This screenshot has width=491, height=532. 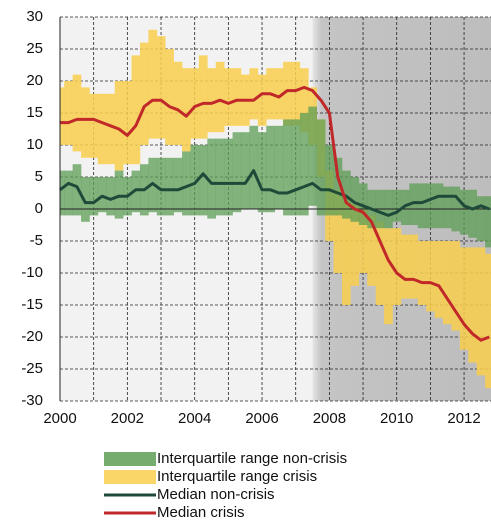 What do you see at coordinates (34, 80) in the screenshot?
I see `y-tick-label: 20` at bounding box center [34, 80].